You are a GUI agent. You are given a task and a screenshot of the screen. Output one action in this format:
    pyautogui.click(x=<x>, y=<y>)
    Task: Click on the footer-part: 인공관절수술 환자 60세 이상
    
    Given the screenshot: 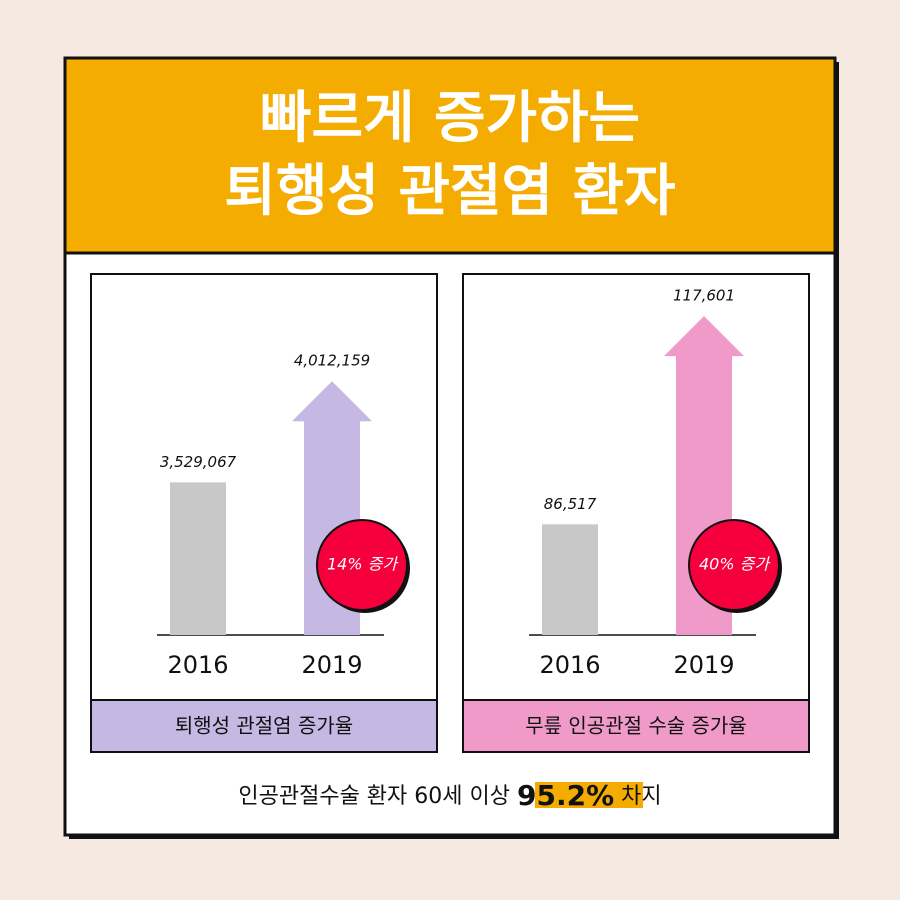 What is the action you would take?
    pyautogui.click(x=374, y=796)
    